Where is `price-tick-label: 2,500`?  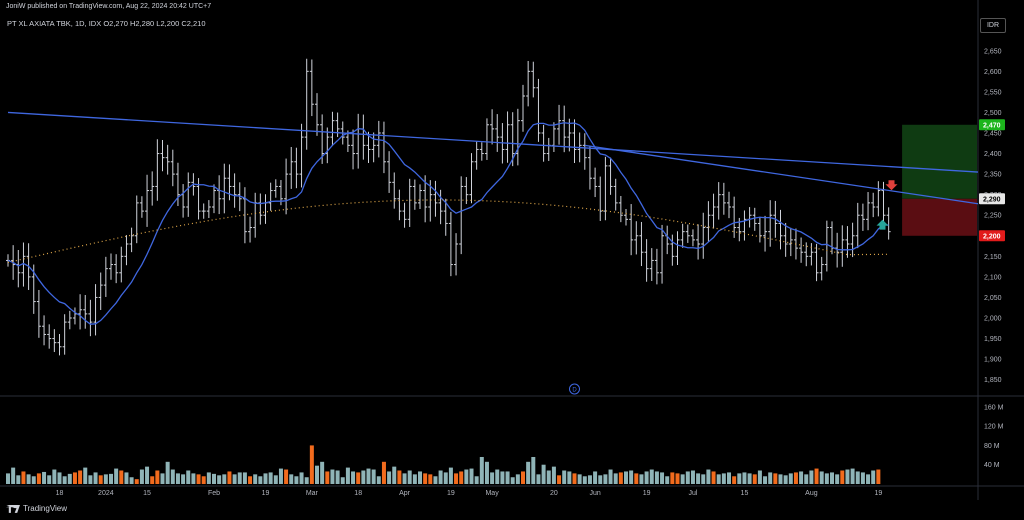
price-tick-label: 2,500 is located at coordinates (993, 113).